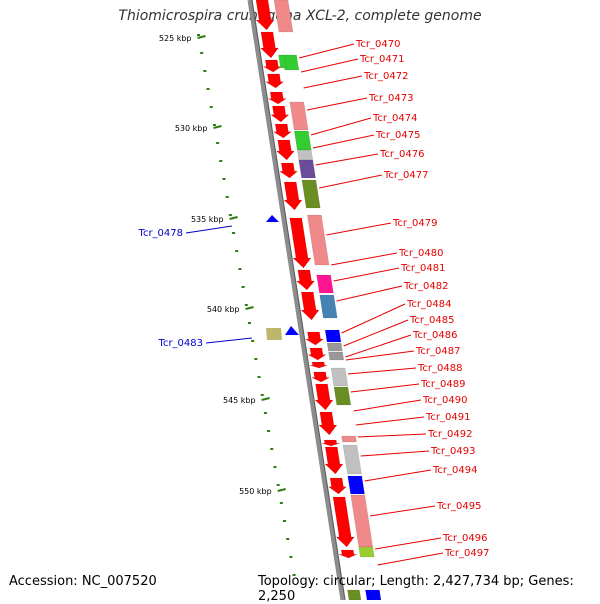 This screenshot has width=600, height=604. What do you see at coordinates (390, 98) in the screenshot?
I see `gene-label-tcr_0473: Tcr_0473` at bounding box center [390, 98].